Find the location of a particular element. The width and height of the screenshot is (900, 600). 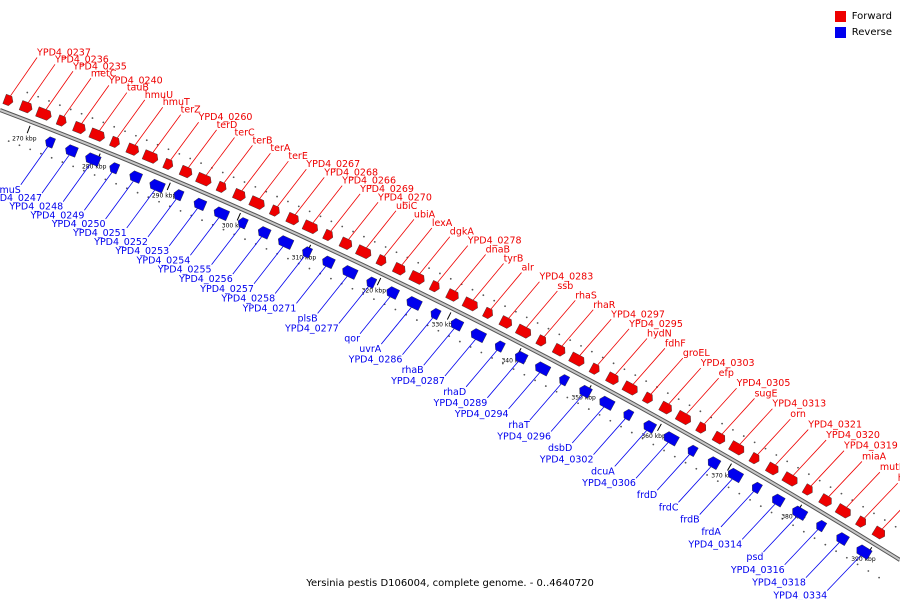

gene-label: rhaR is located at coordinates (604, 305).